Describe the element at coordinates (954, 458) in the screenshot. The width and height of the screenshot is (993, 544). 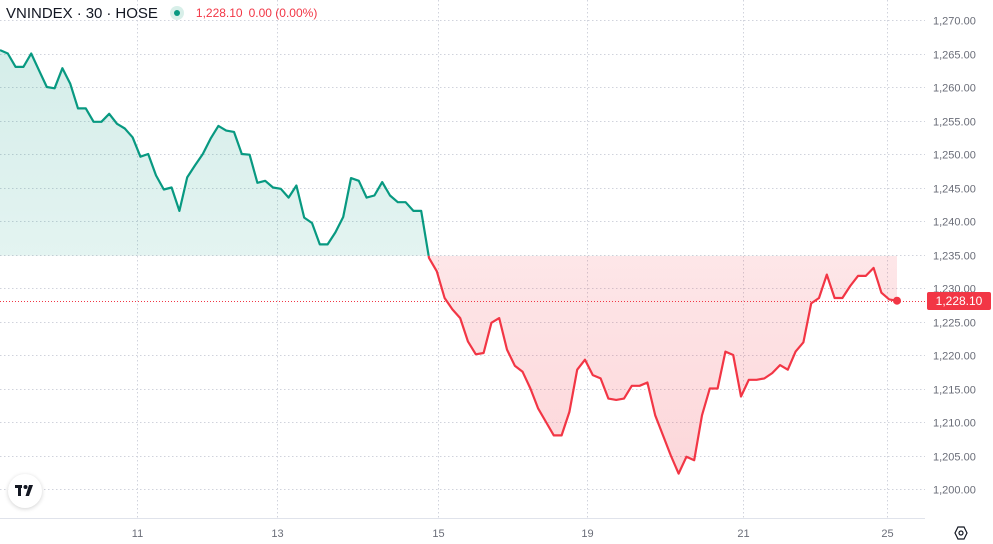
I see `y-tick-label: 1,205.00` at that location.